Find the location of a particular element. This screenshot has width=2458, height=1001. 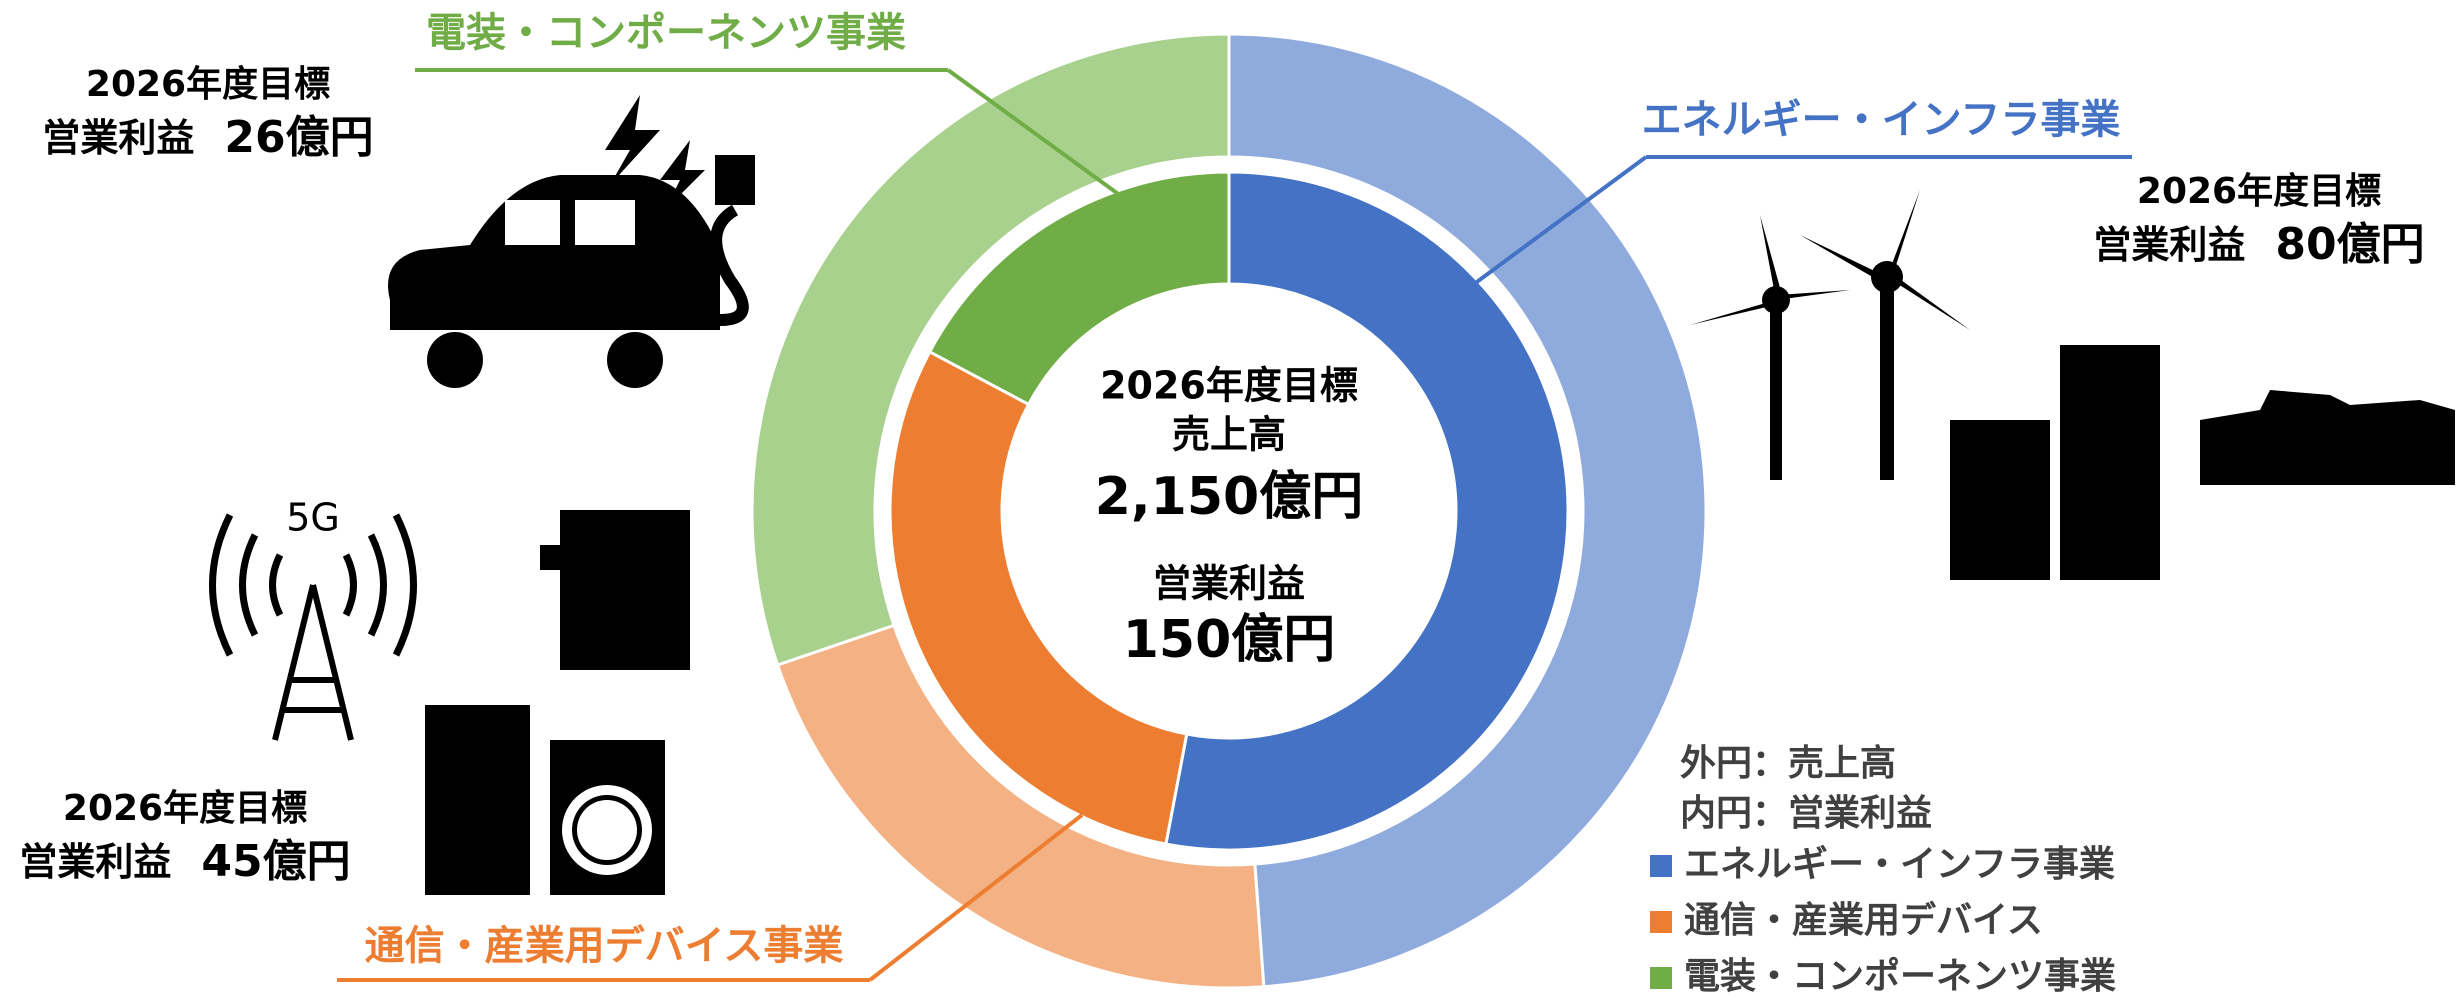

signal is located at coordinates (313, 585).